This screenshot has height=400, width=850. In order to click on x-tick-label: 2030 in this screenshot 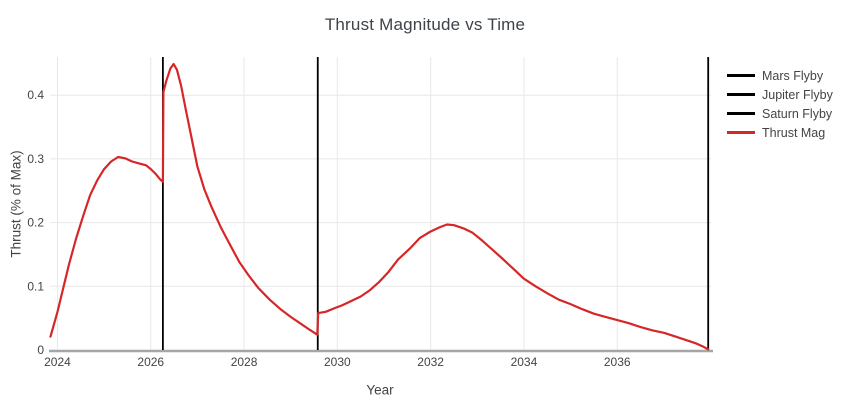, I will do `click(337, 362)`.